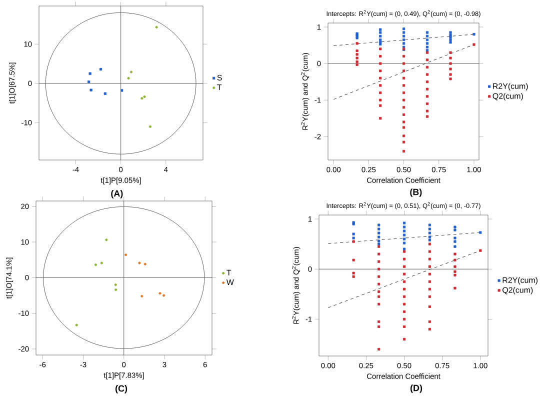 The image size is (550, 397). What do you see at coordinates (117, 194) in the screenshot?
I see `text: (A)` at bounding box center [117, 194].